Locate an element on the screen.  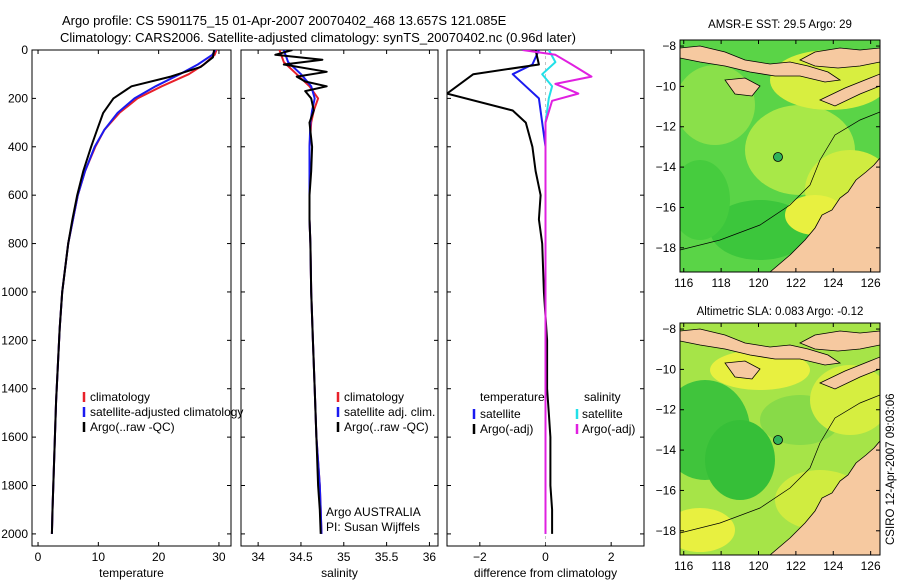
depth-tick-label: 1600 is located at coordinates (14, 437).